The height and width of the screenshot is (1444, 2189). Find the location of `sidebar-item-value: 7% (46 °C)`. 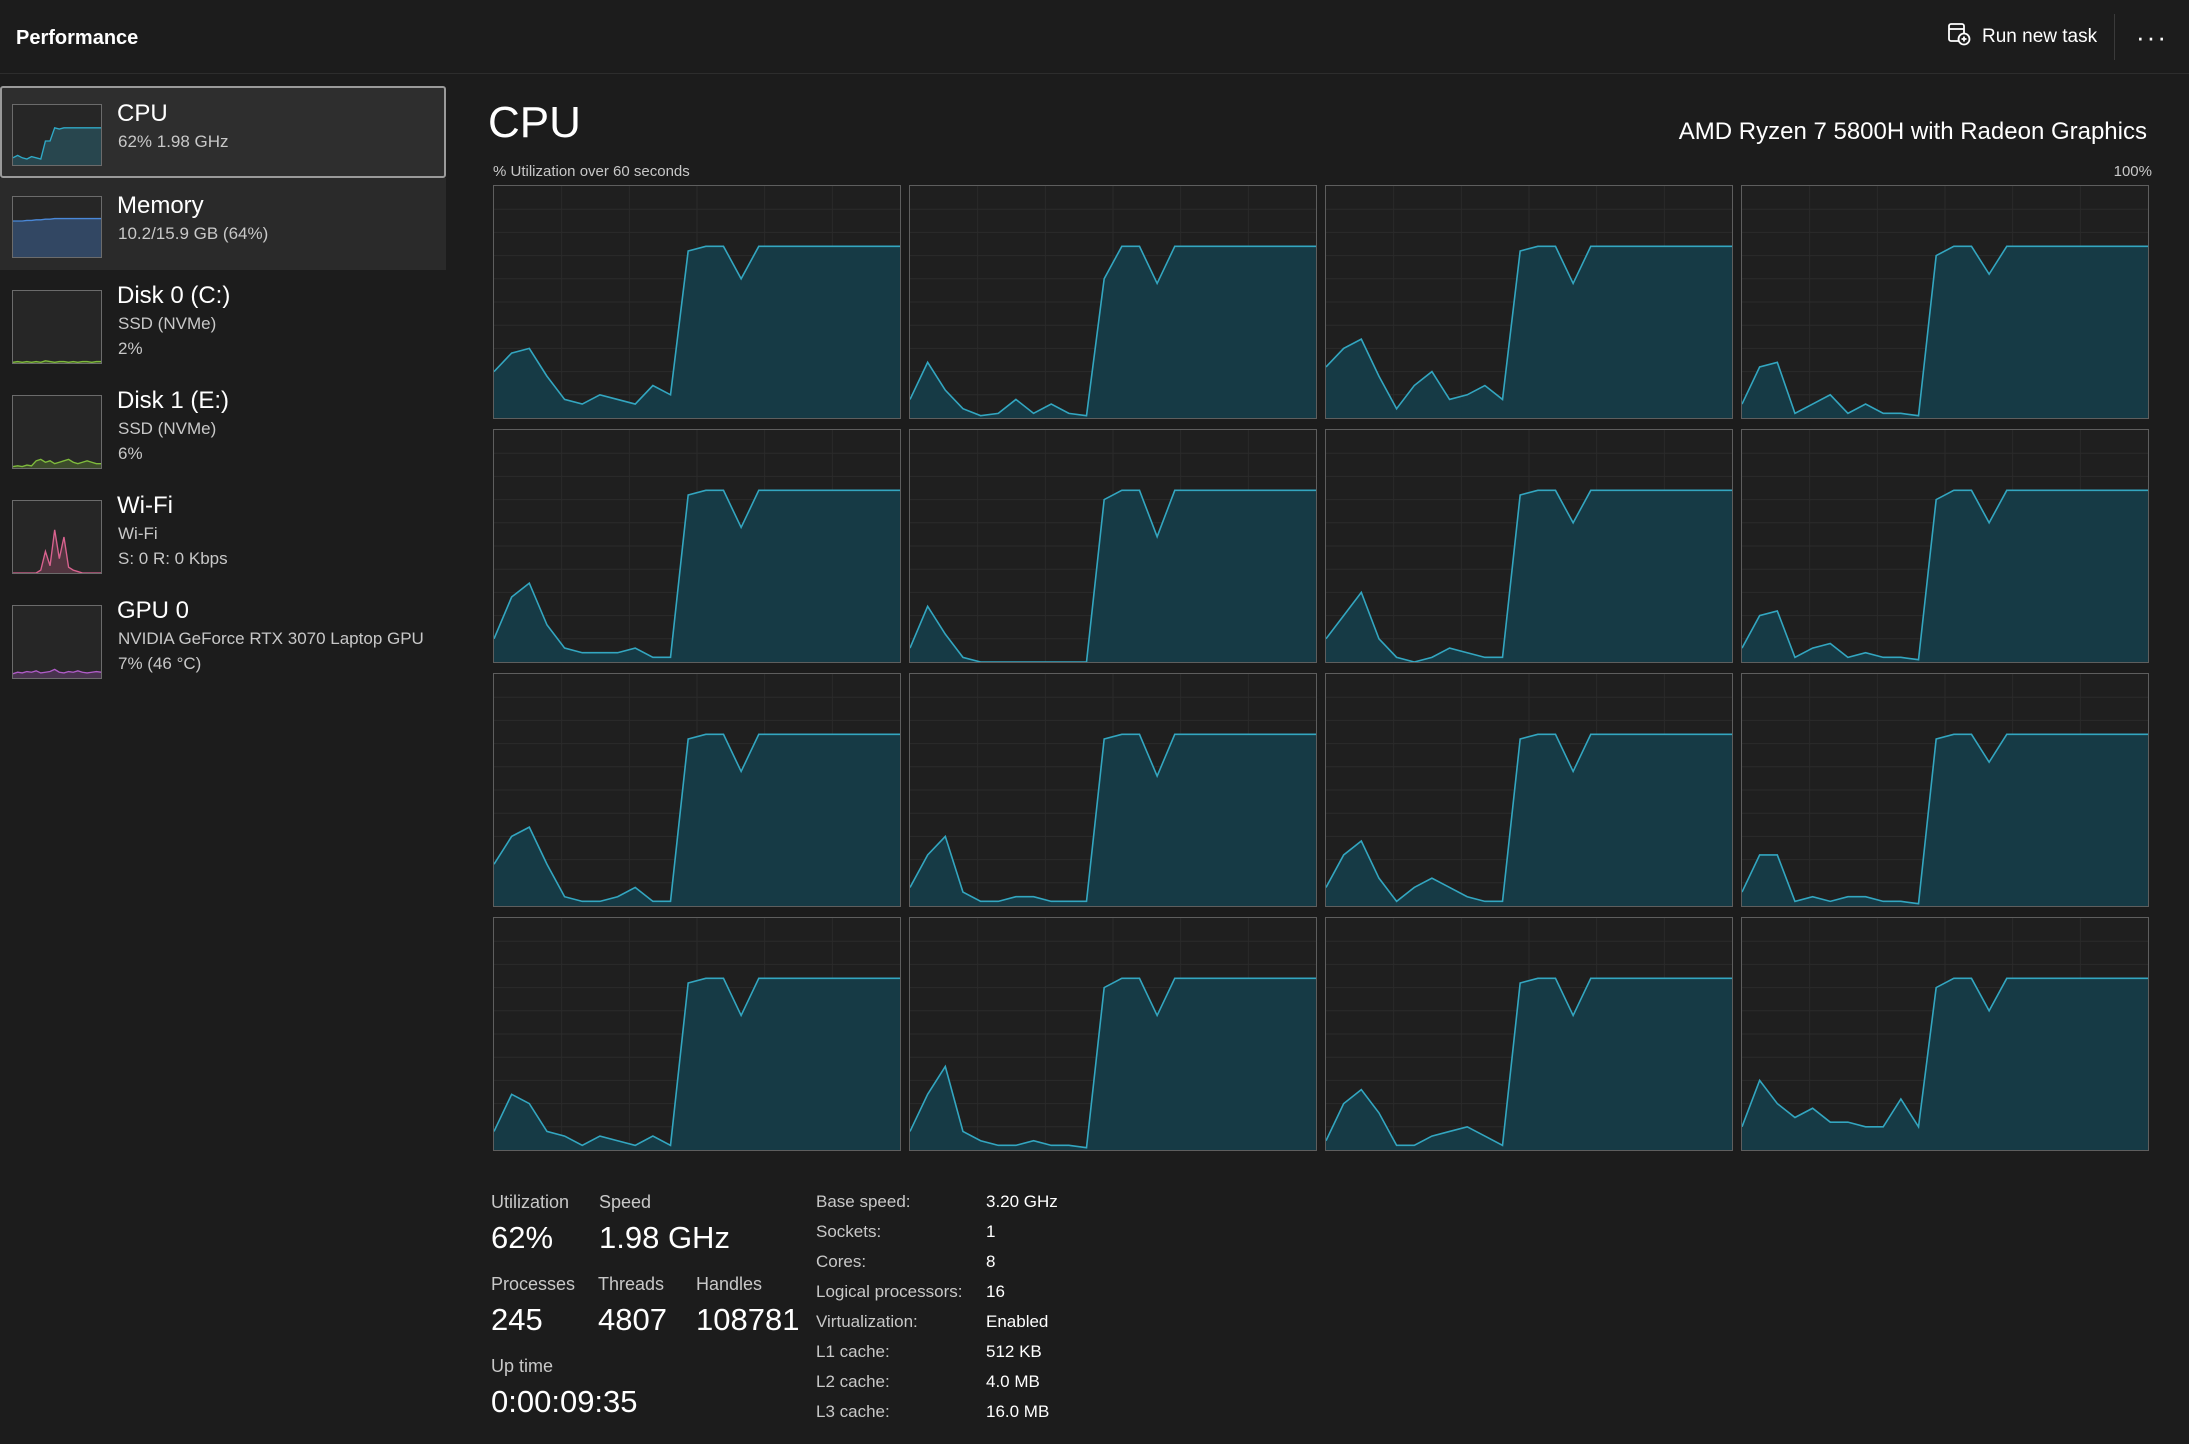

sidebar-item-value: 7% (46 °C) is located at coordinates (160, 663).